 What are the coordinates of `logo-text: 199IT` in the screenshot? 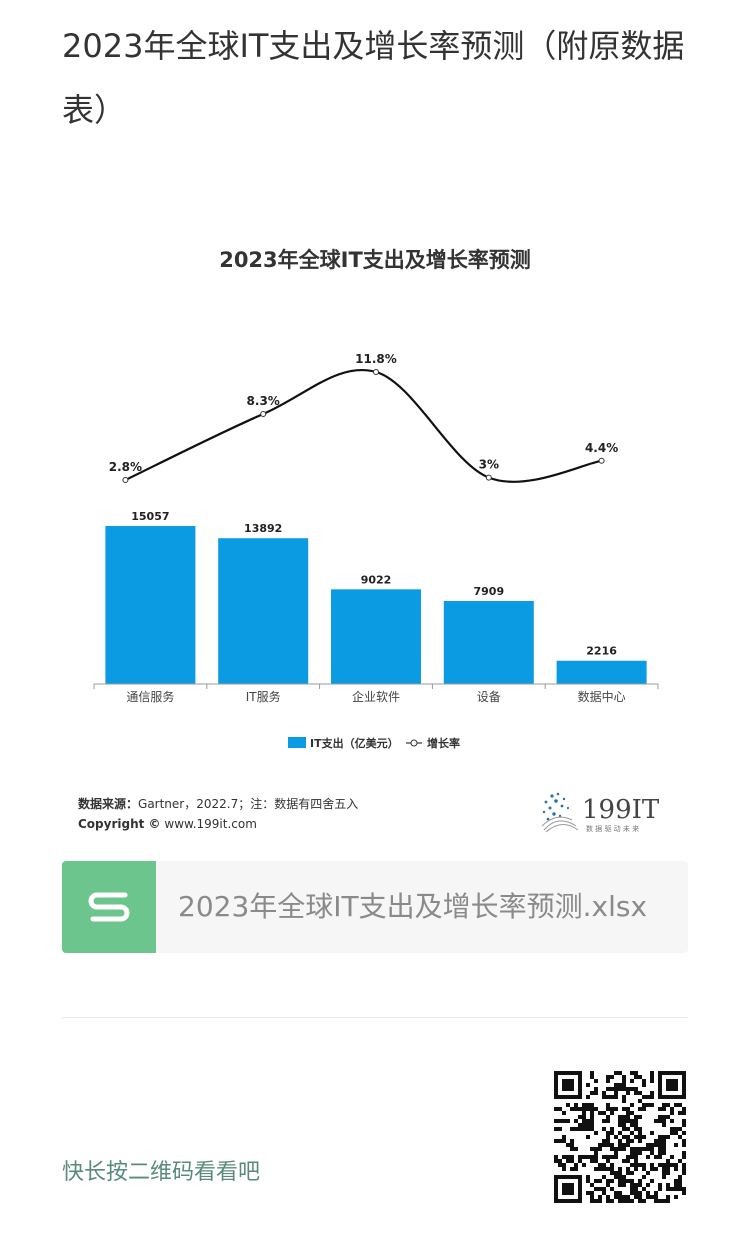 It's located at (621, 810).